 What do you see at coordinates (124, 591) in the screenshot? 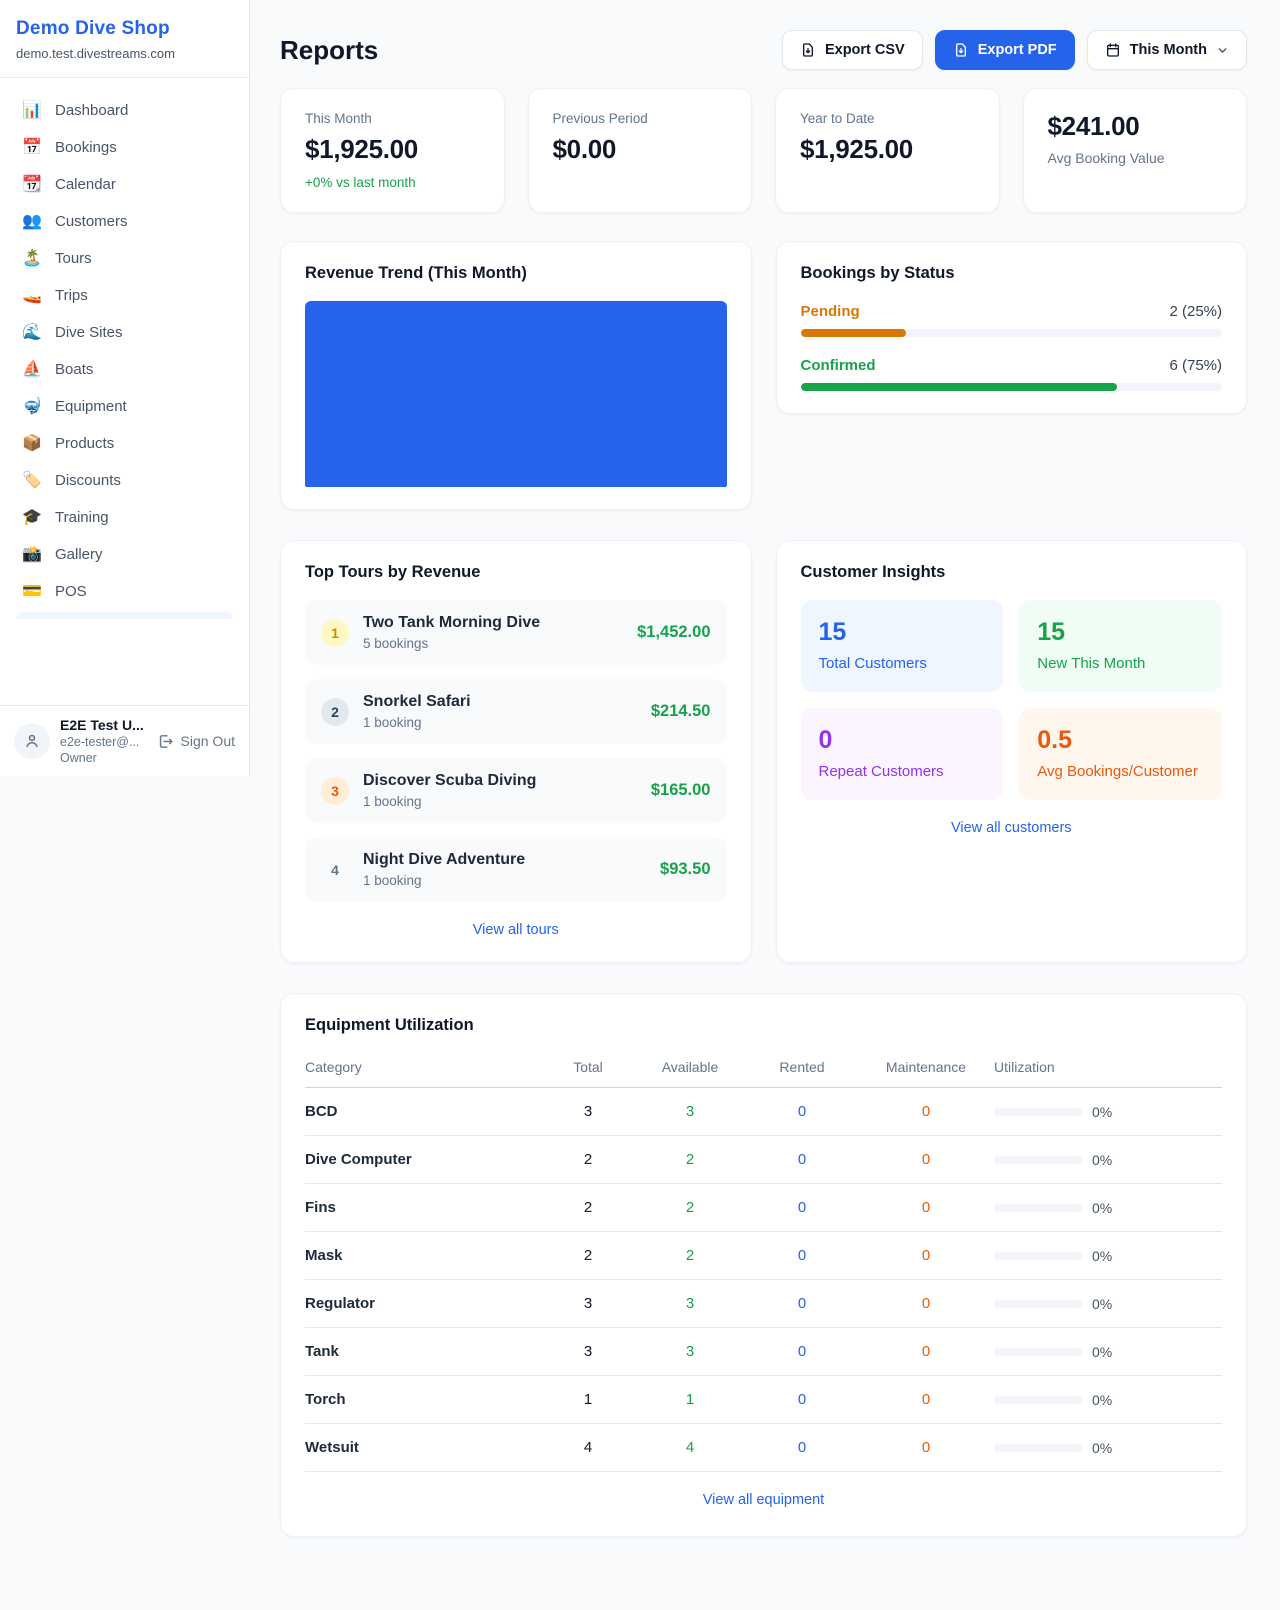
I see `sidebar-item-pos: 💳 POS` at bounding box center [124, 591].